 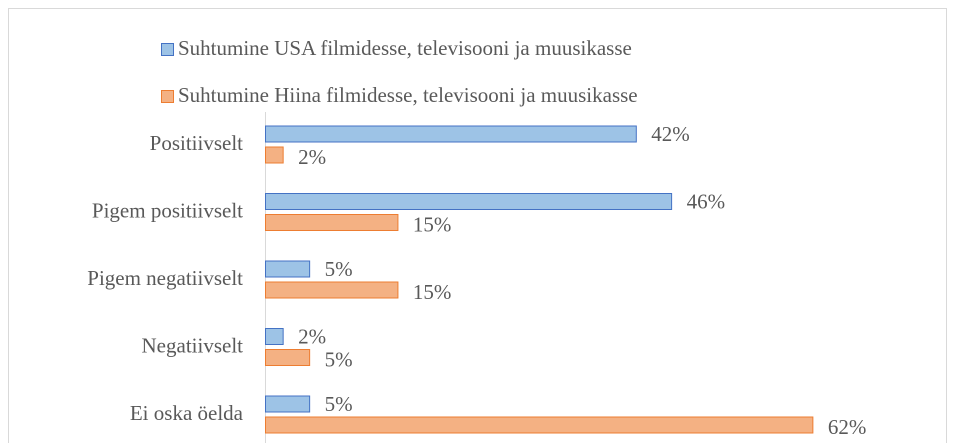 I want to click on category-label: Negatiivselt, so click(x=193, y=345).